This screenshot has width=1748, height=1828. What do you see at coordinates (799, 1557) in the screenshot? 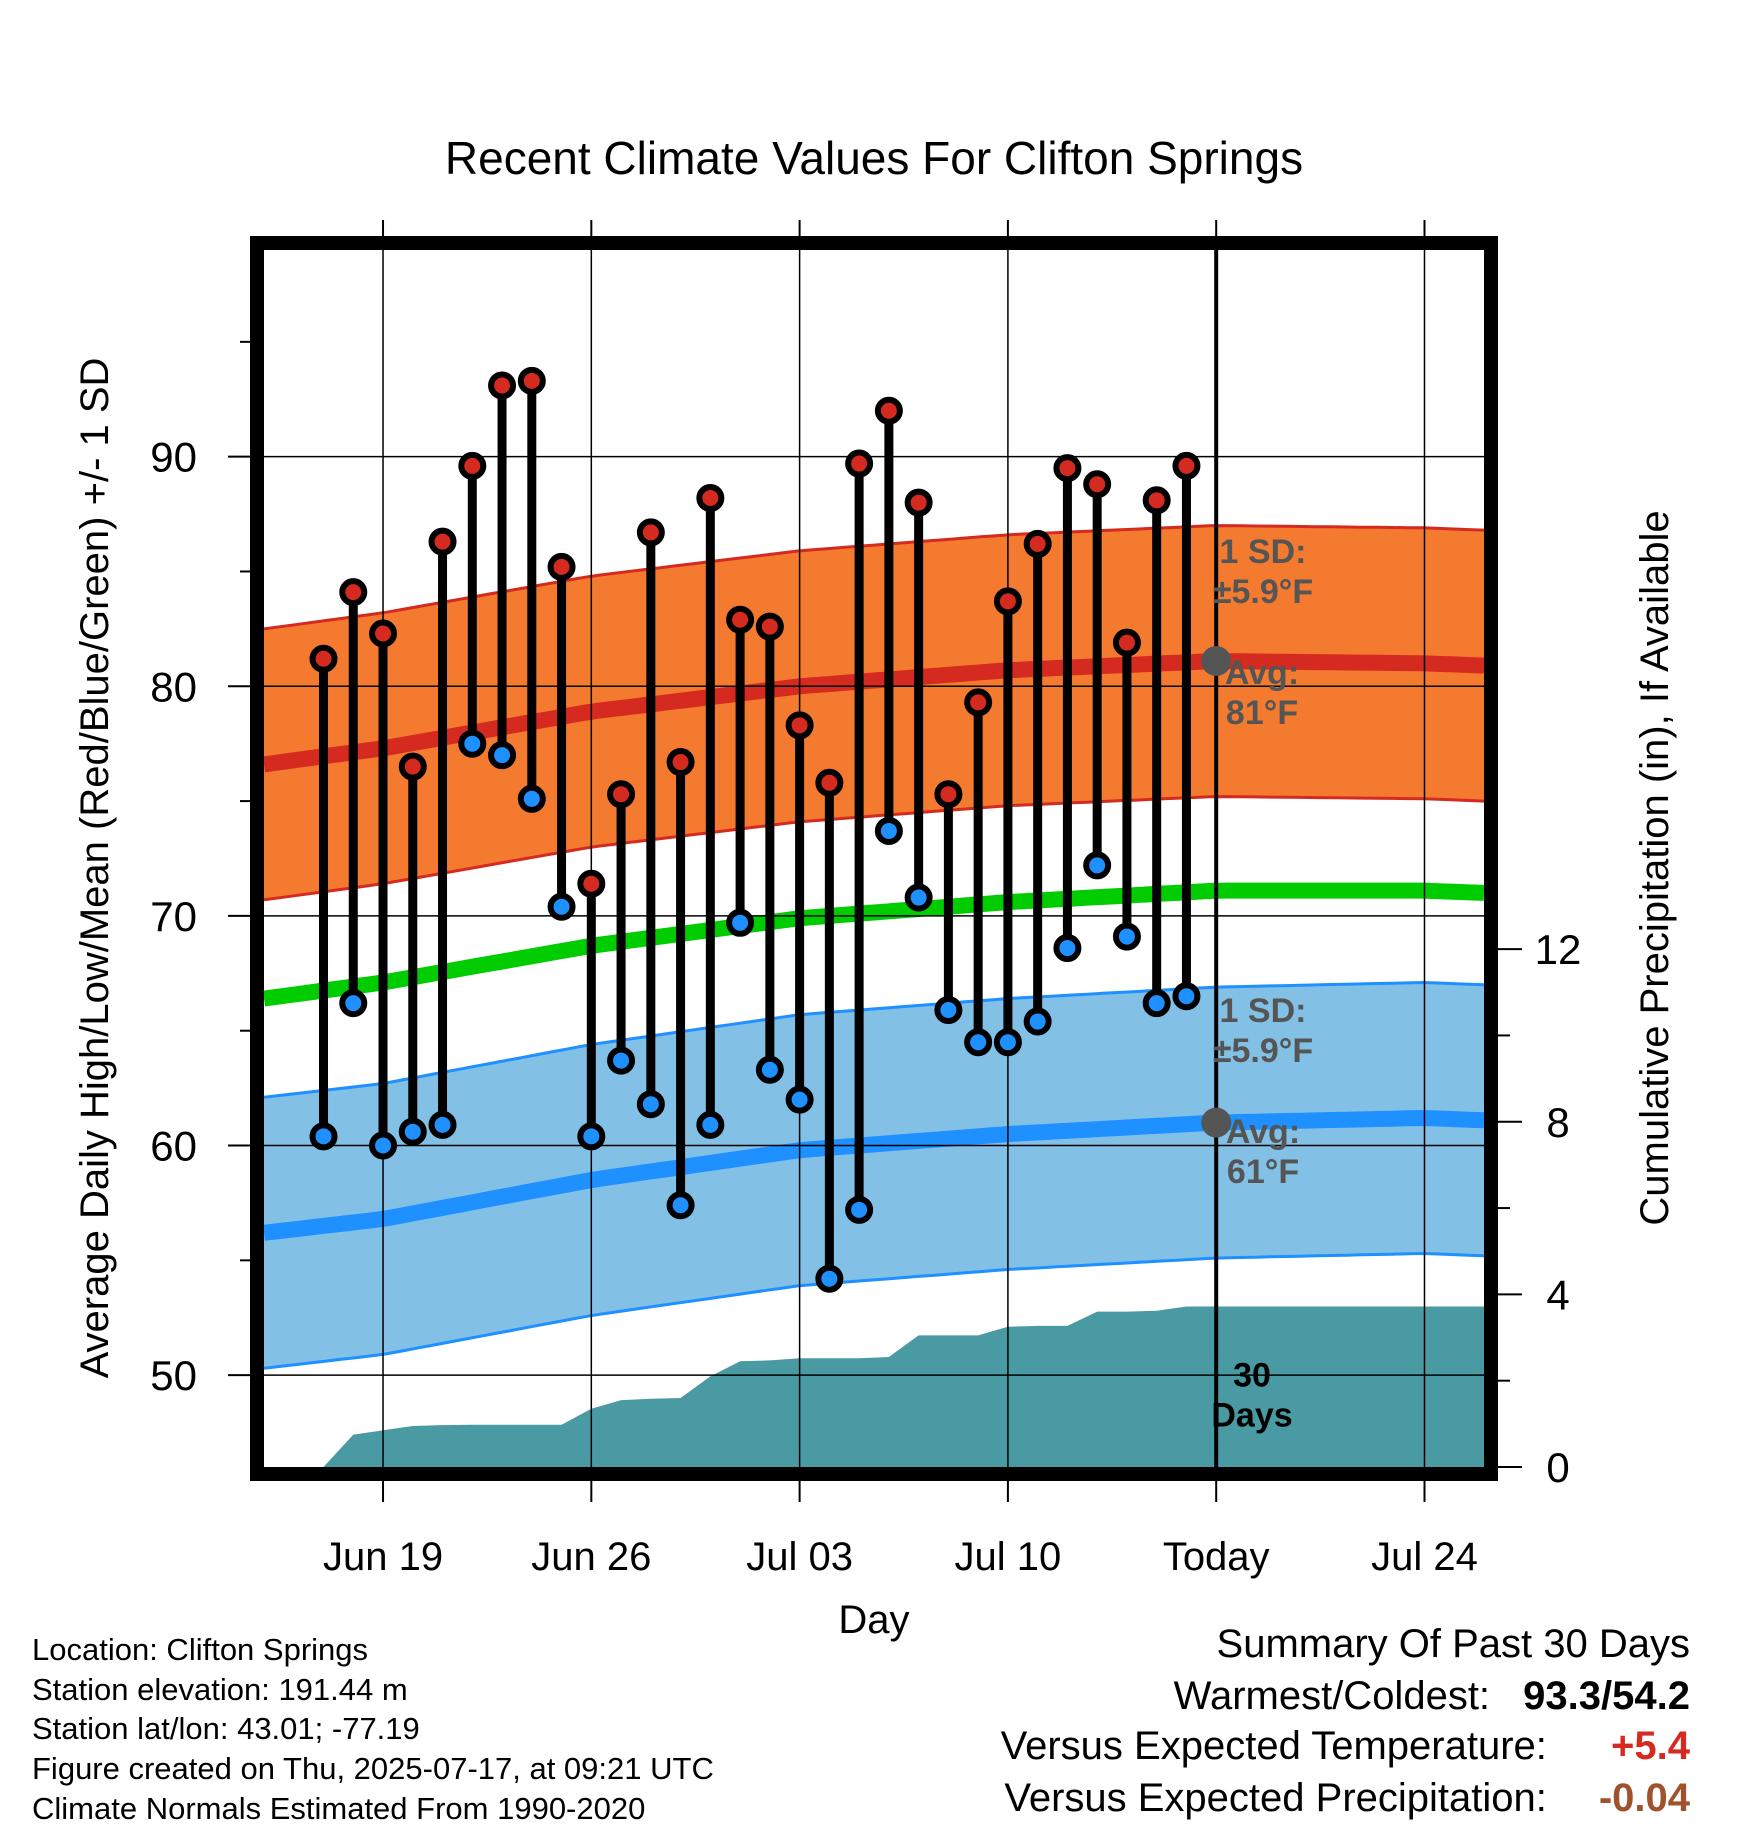
I see `x-tick-label: Jul 03` at bounding box center [799, 1557].